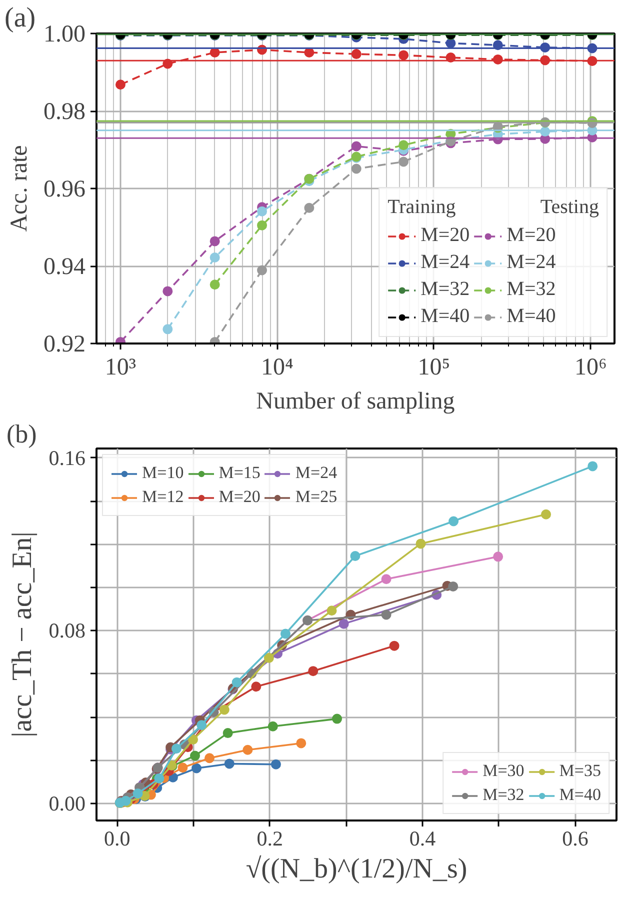 This screenshot has height=915, width=626. What do you see at coordinates (357, 869) in the screenshot?
I see `x-axis-title: √((N_b)^(1/2)/N_s)` at bounding box center [357, 869].